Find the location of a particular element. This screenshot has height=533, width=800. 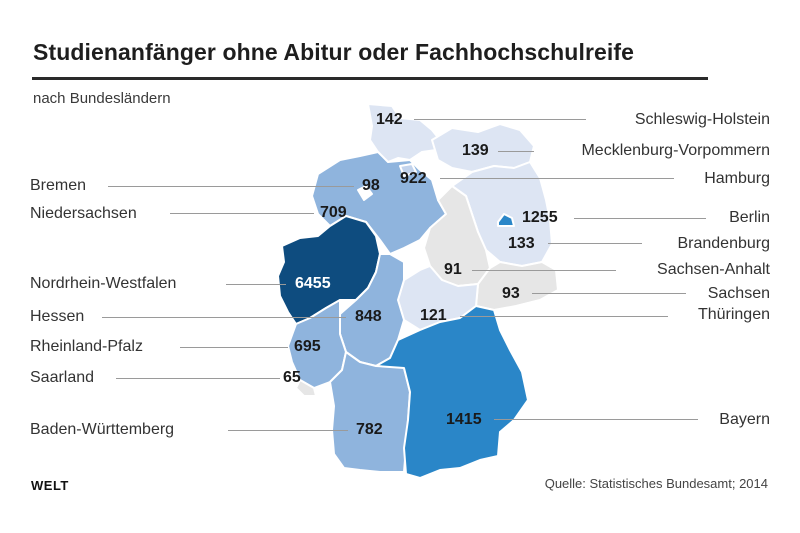

leader-line-mecklenburg-vorpommern is located at coordinates (516, 151).